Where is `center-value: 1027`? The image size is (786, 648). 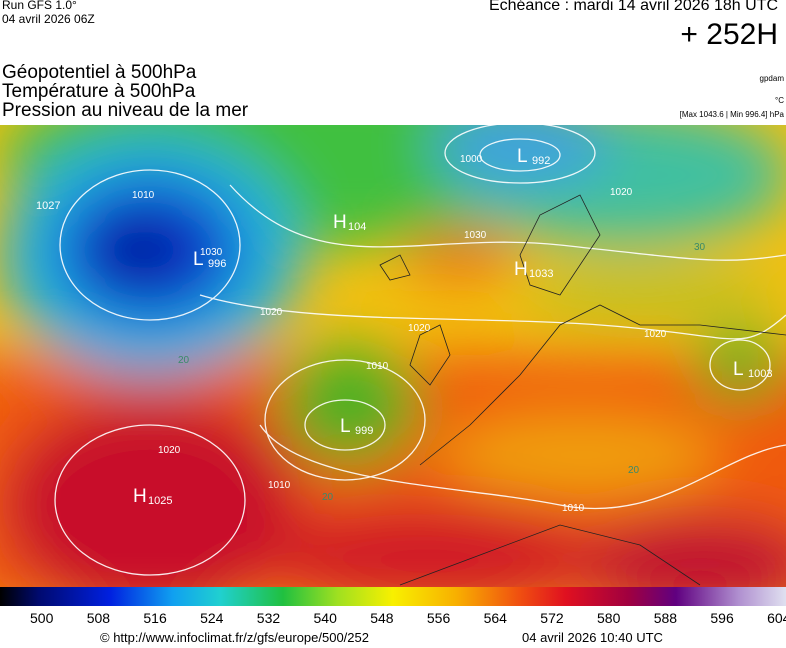 center-value: 1027 is located at coordinates (48, 206).